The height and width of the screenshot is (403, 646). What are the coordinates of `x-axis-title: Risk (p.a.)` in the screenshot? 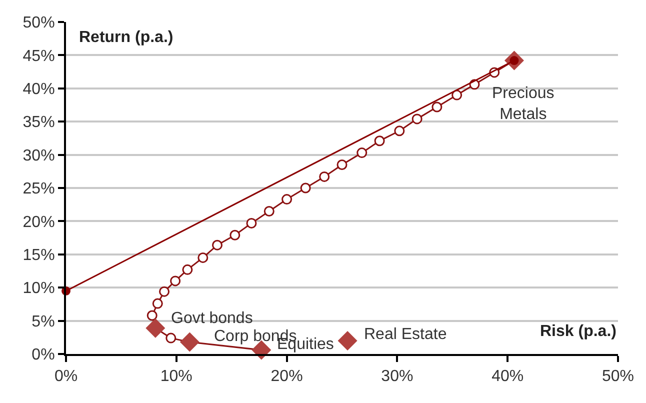 It's located at (578, 331).